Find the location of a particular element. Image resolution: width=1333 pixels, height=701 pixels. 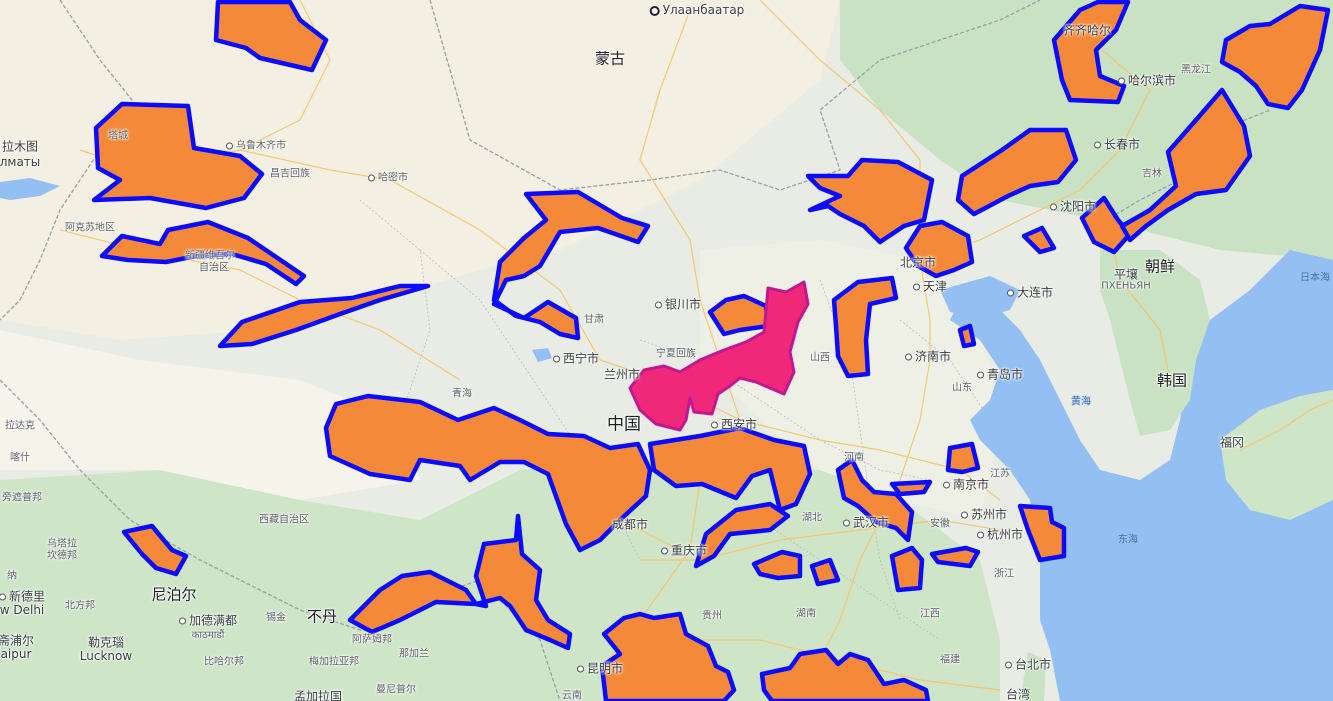

taiwan-land is located at coordinates (1033, 676).